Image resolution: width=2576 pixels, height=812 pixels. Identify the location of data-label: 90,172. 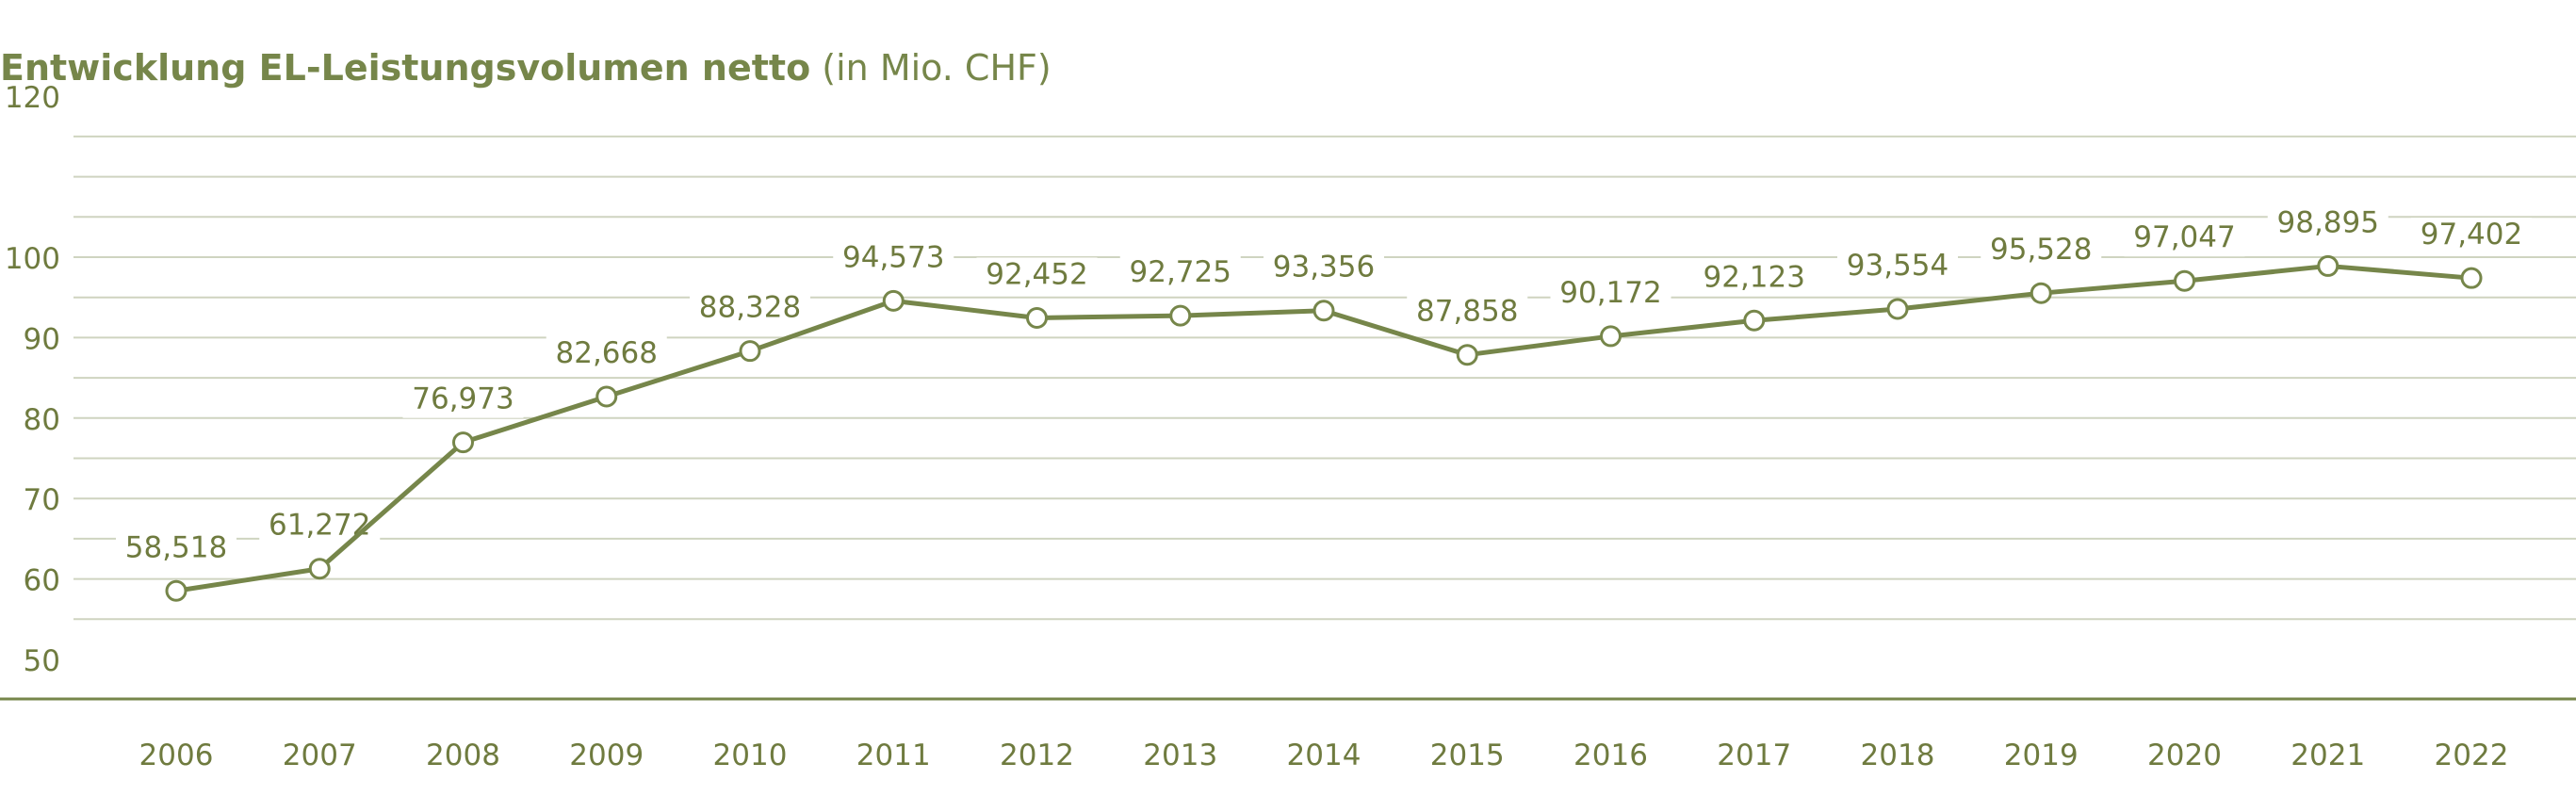
(1610, 293).